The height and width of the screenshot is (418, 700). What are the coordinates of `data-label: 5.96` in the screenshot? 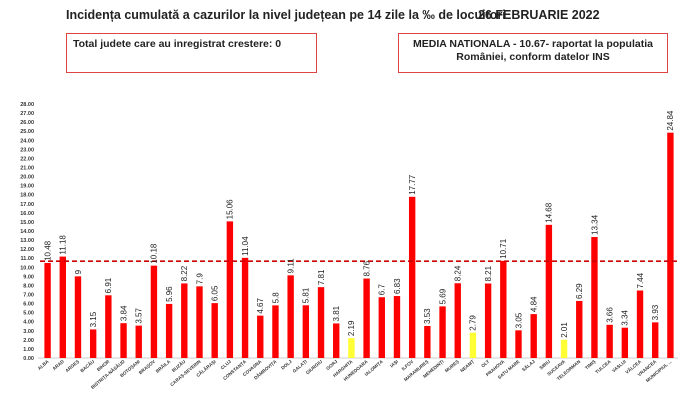 It's located at (169, 294).